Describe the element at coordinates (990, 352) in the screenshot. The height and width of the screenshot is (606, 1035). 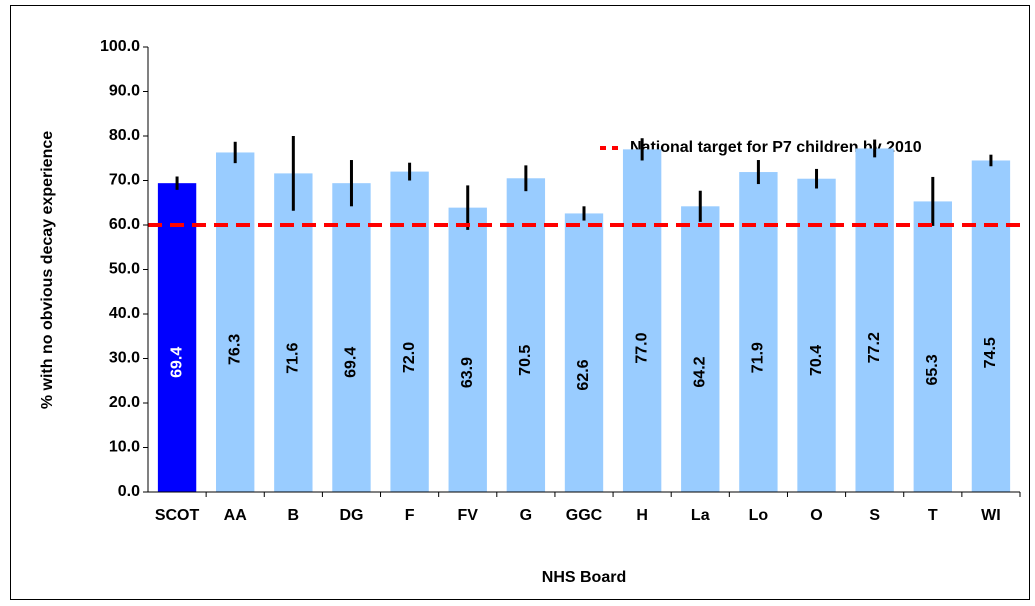
I see `value-label: 74.5` at that location.